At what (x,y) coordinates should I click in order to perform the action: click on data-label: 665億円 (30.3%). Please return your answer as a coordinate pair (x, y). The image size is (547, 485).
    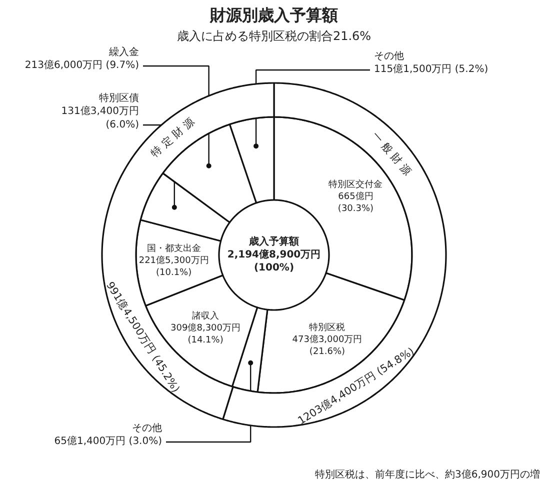
    Looking at the image, I should click on (356, 202).